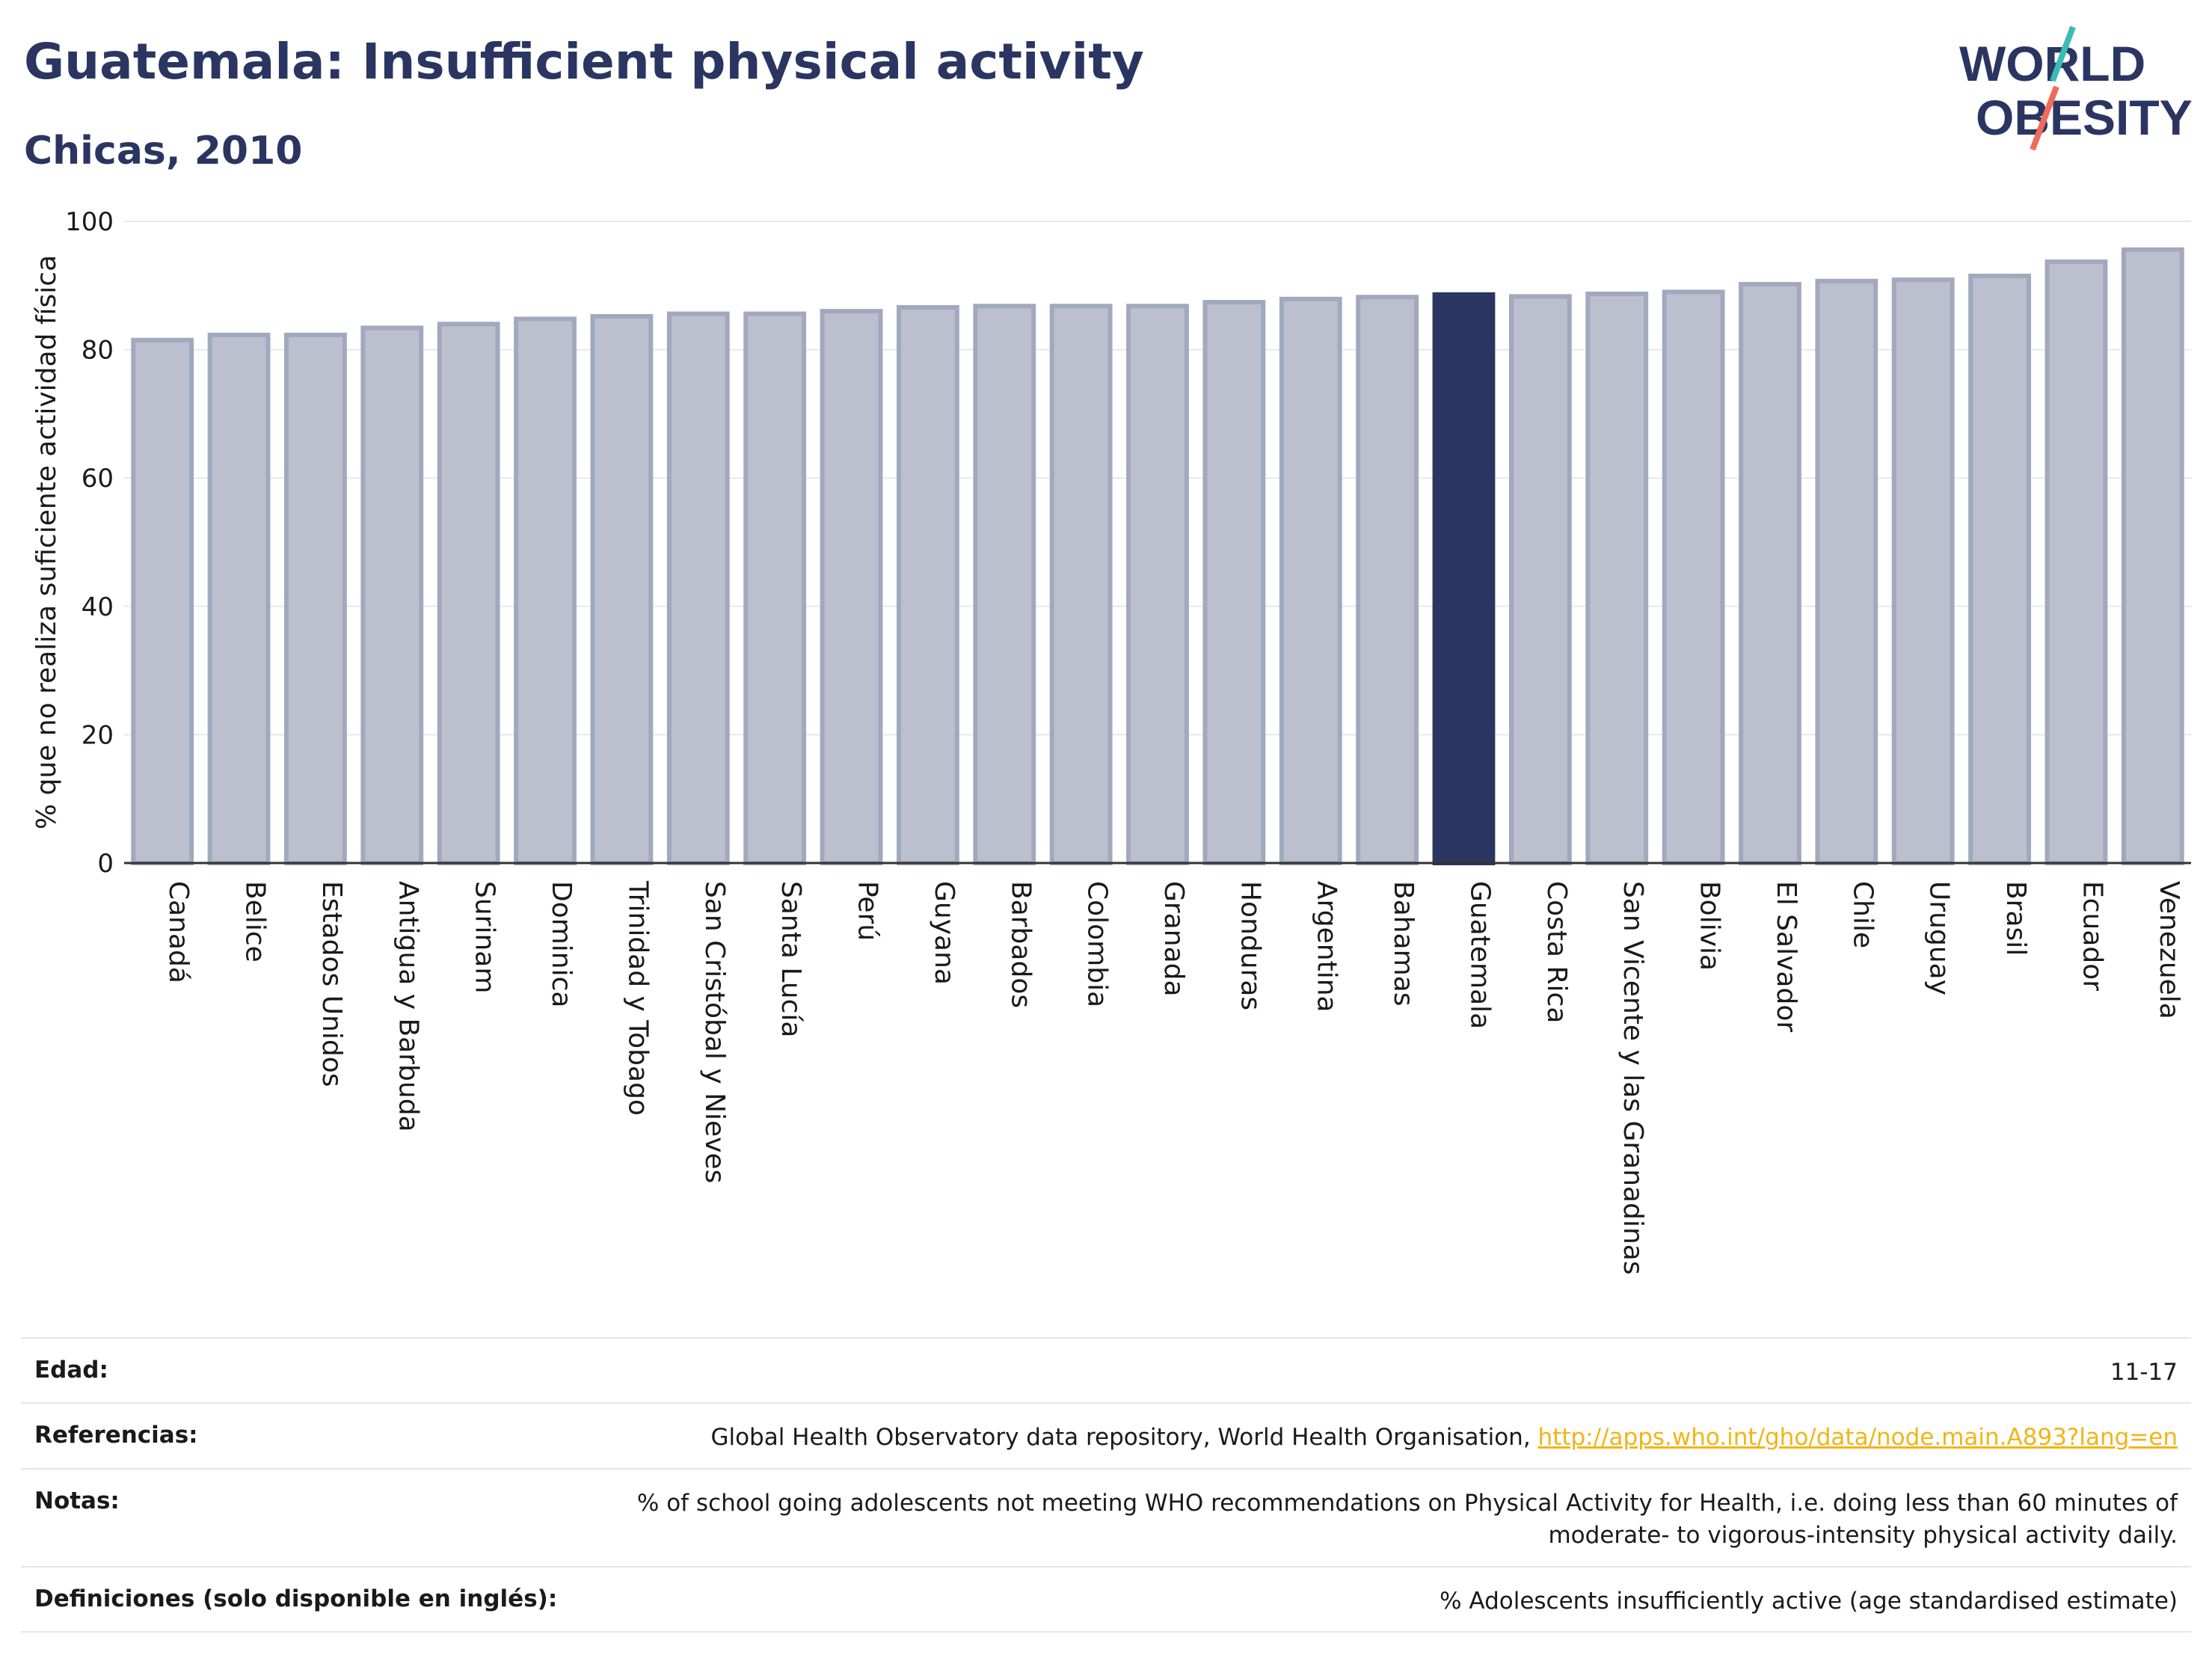 This screenshot has width=2212, height=1655. Describe the element at coordinates (2076, 562) in the screenshot. I see `bar-ecuador` at that location.